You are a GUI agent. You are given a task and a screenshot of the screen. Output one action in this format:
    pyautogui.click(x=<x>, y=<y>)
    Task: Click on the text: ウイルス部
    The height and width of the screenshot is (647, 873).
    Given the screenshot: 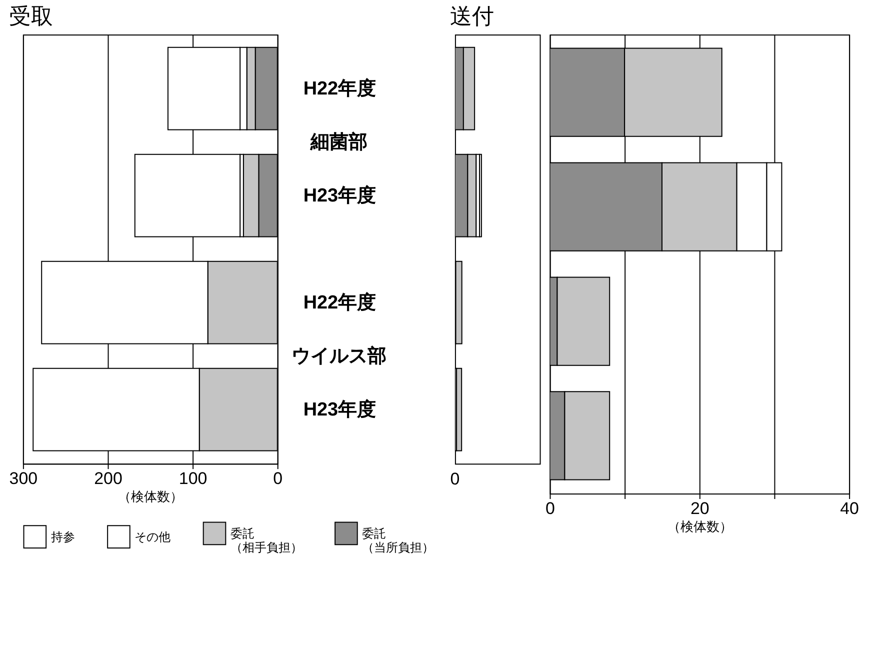 What is the action you would take?
    pyautogui.click(x=339, y=356)
    